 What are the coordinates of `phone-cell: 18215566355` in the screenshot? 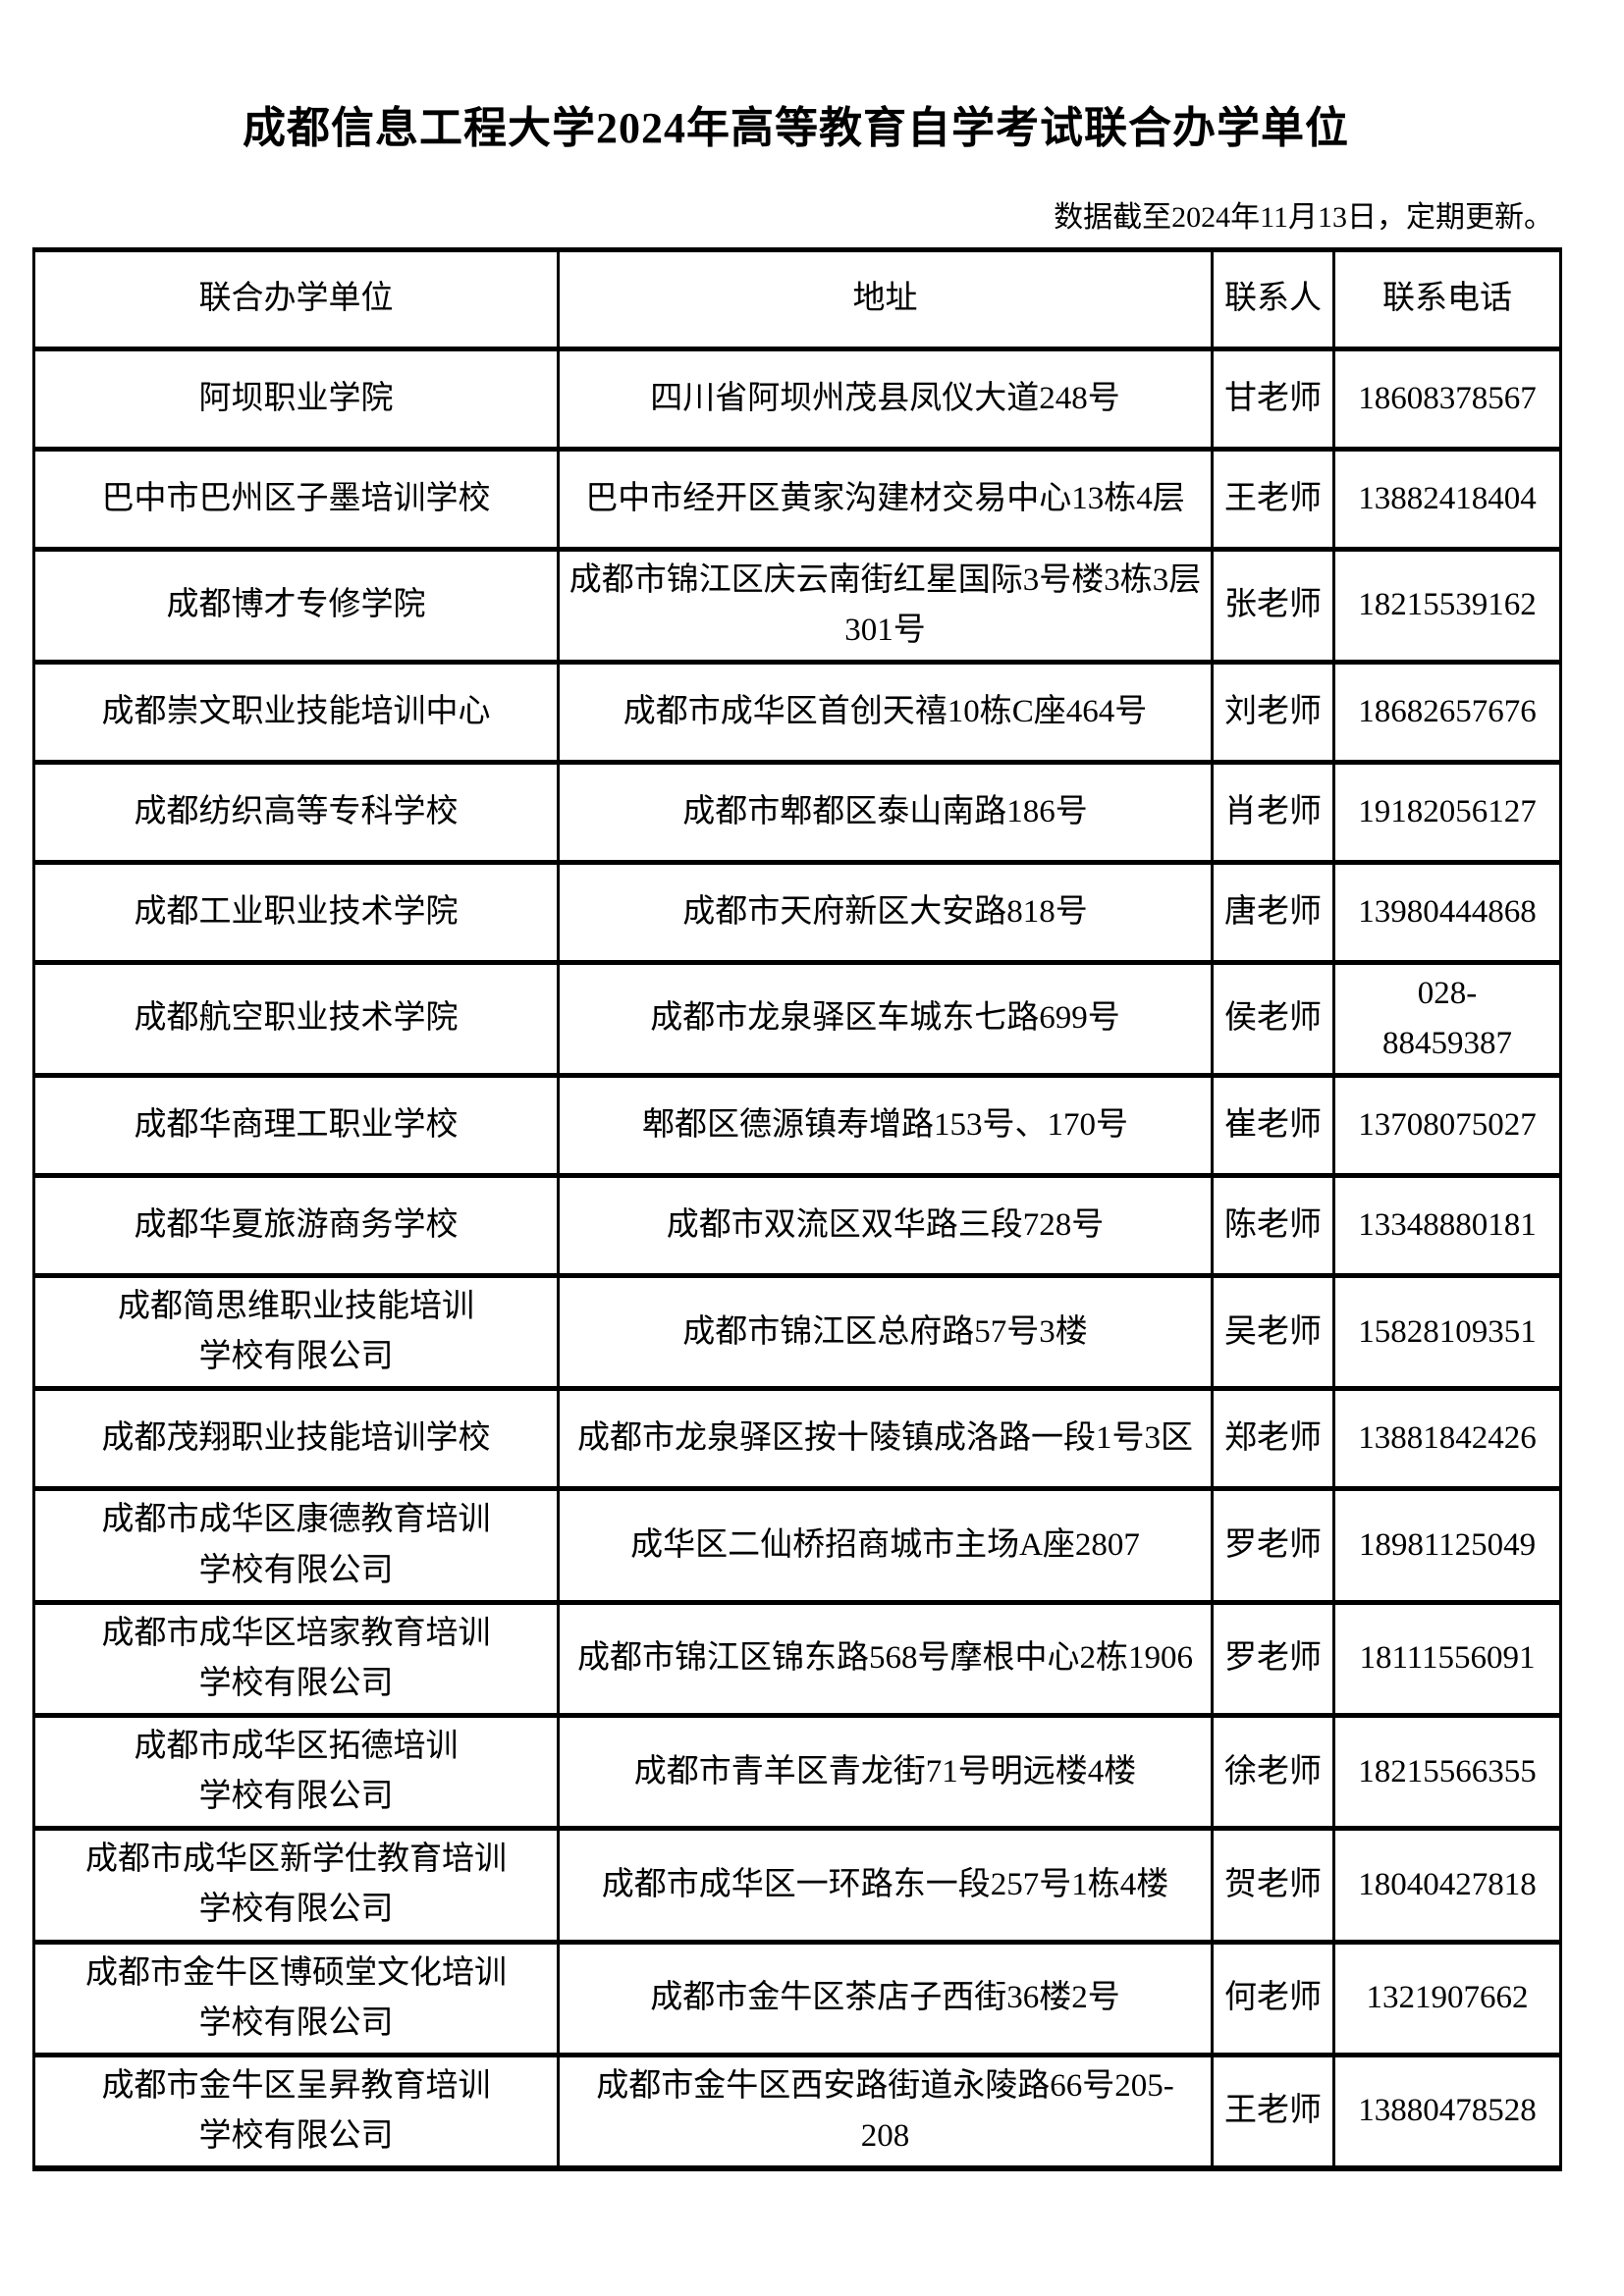 It's located at (1447, 1772).